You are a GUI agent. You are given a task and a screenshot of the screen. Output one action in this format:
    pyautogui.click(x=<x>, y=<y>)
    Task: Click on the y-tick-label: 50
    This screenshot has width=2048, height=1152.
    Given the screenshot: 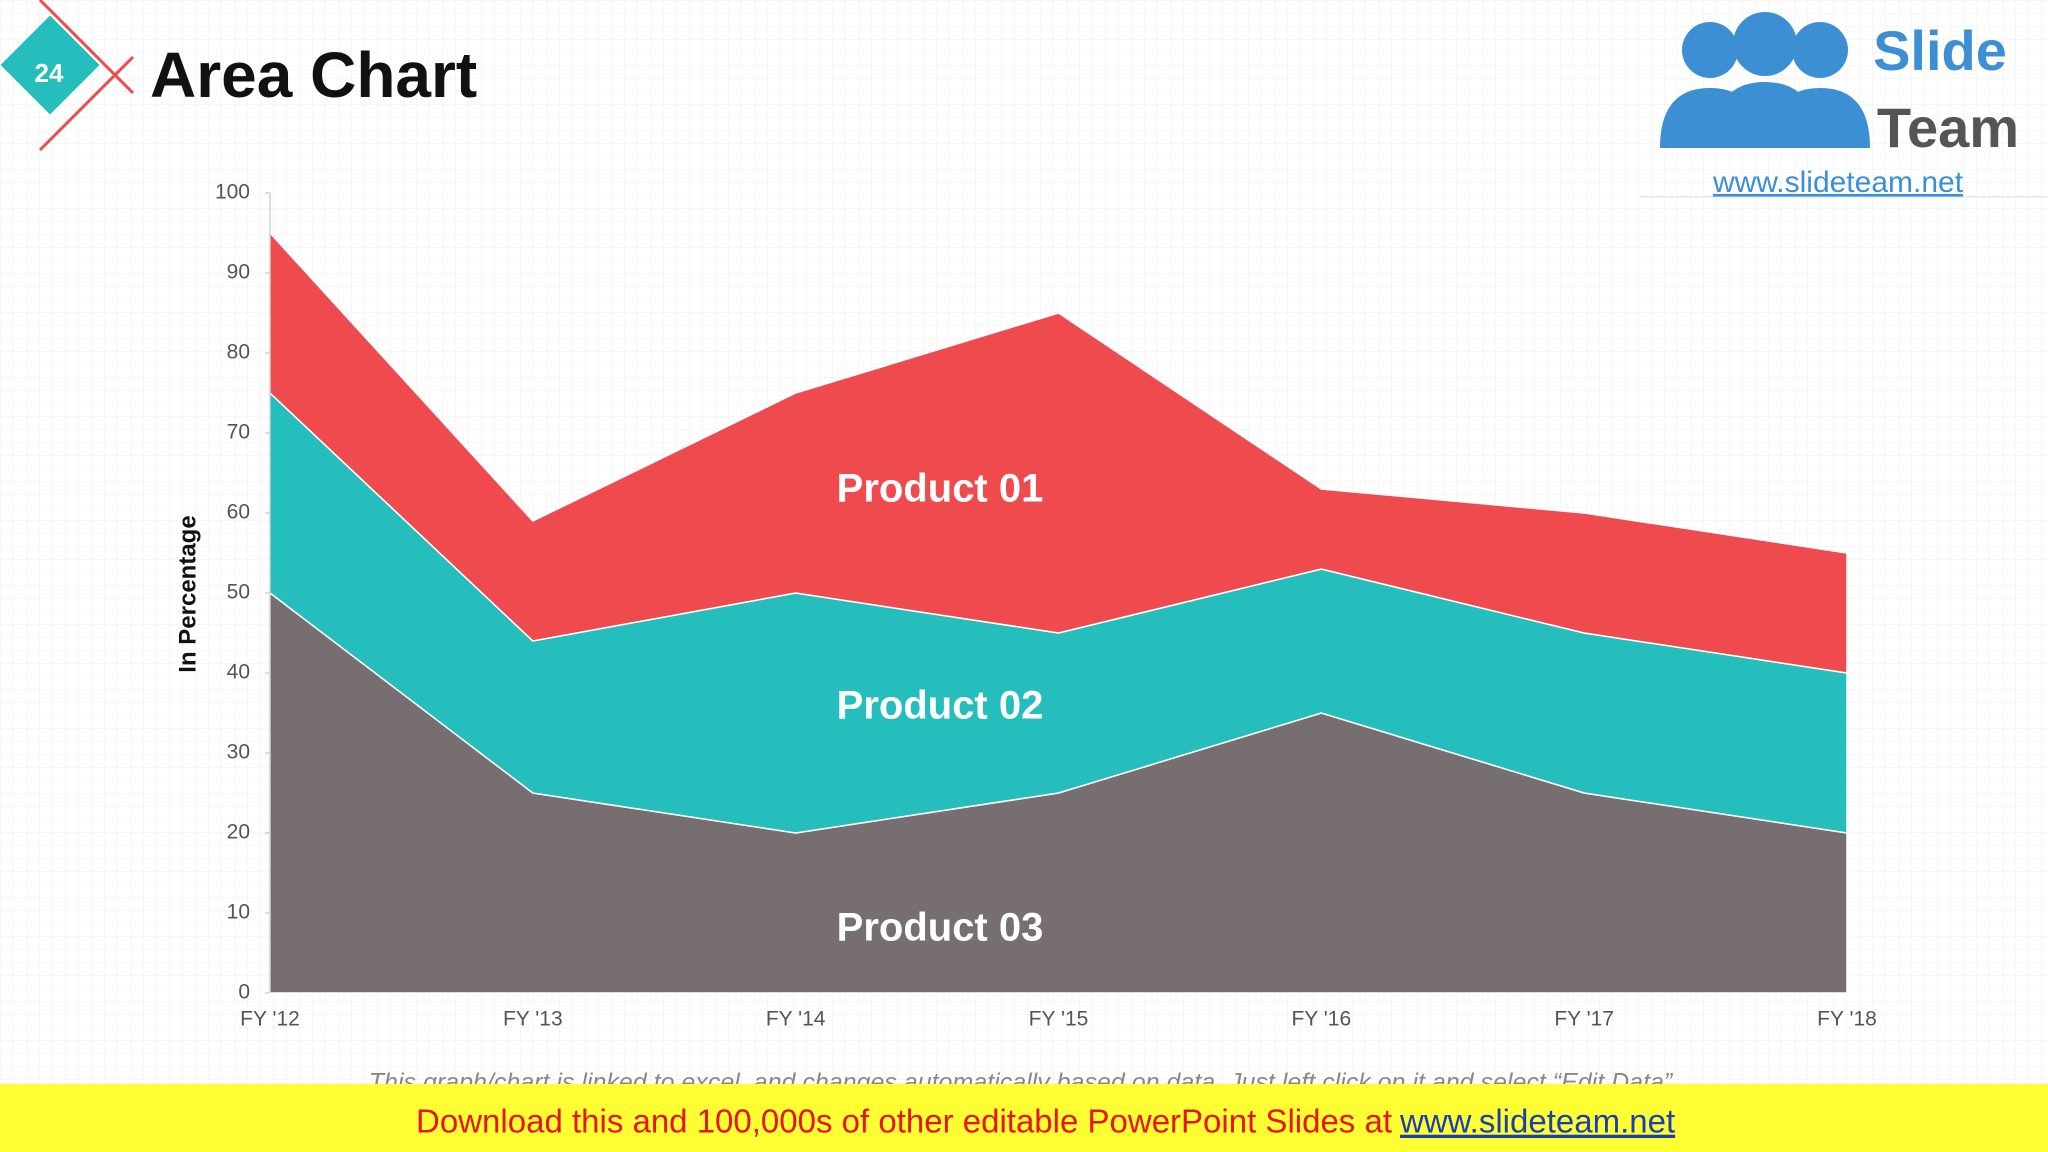 What is the action you would take?
    pyautogui.click(x=238, y=592)
    